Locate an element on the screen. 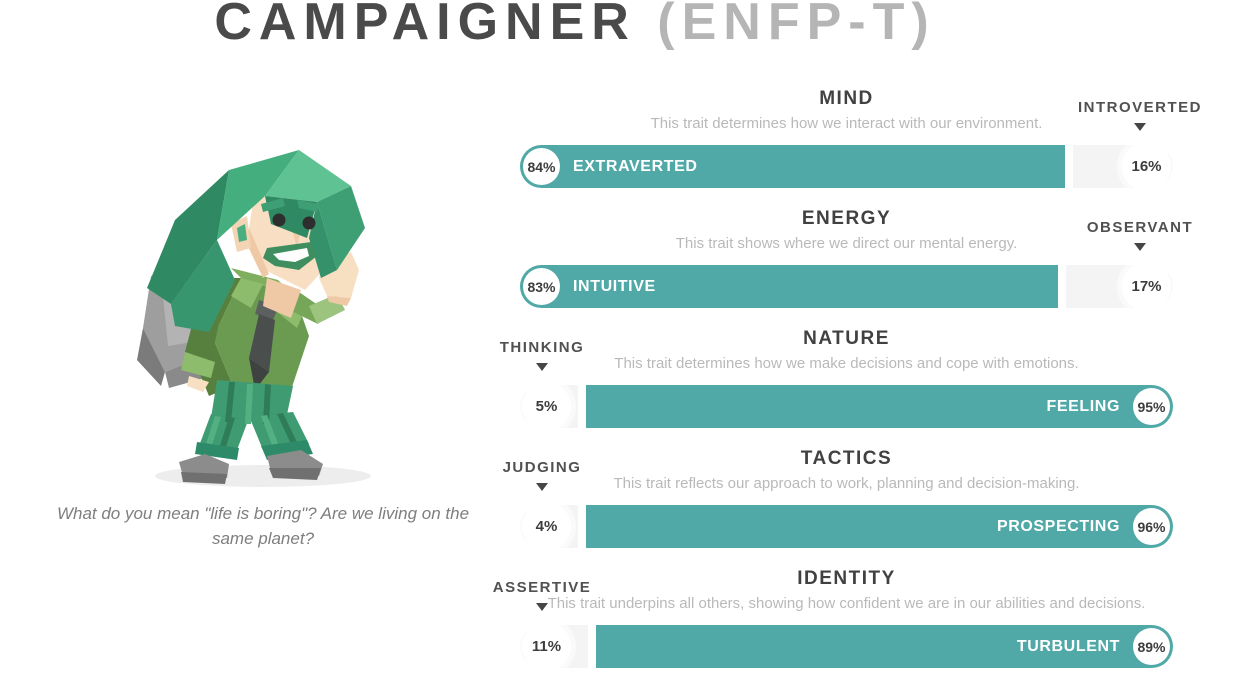 Image resolution: width=1245 pixels, height=688 pixels. percentage-badge: 4% is located at coordinates (546, 526).